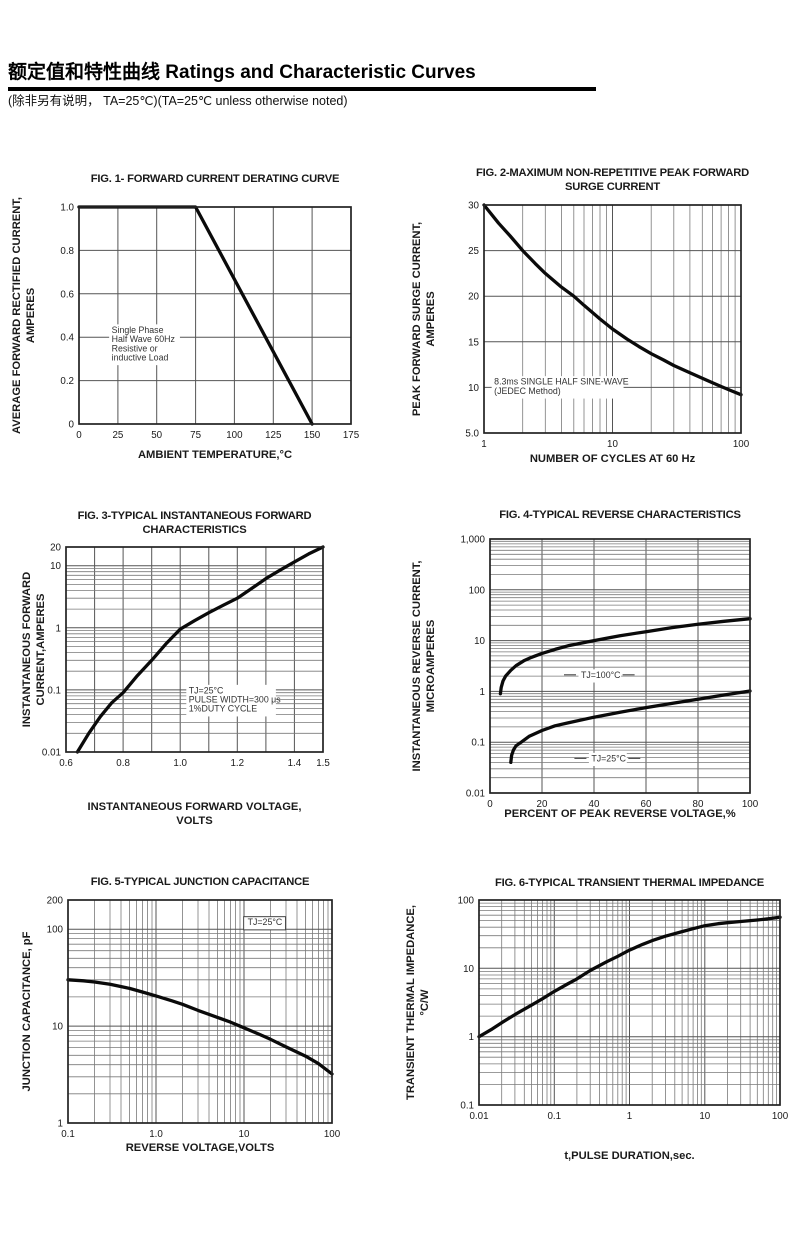 This screenshot has width=800, height=1241. What do you see at coordinates (140, 357) in the screenshot?
I see `fig1-annotation-text: inductive Load` at bounding box center [140, 357].